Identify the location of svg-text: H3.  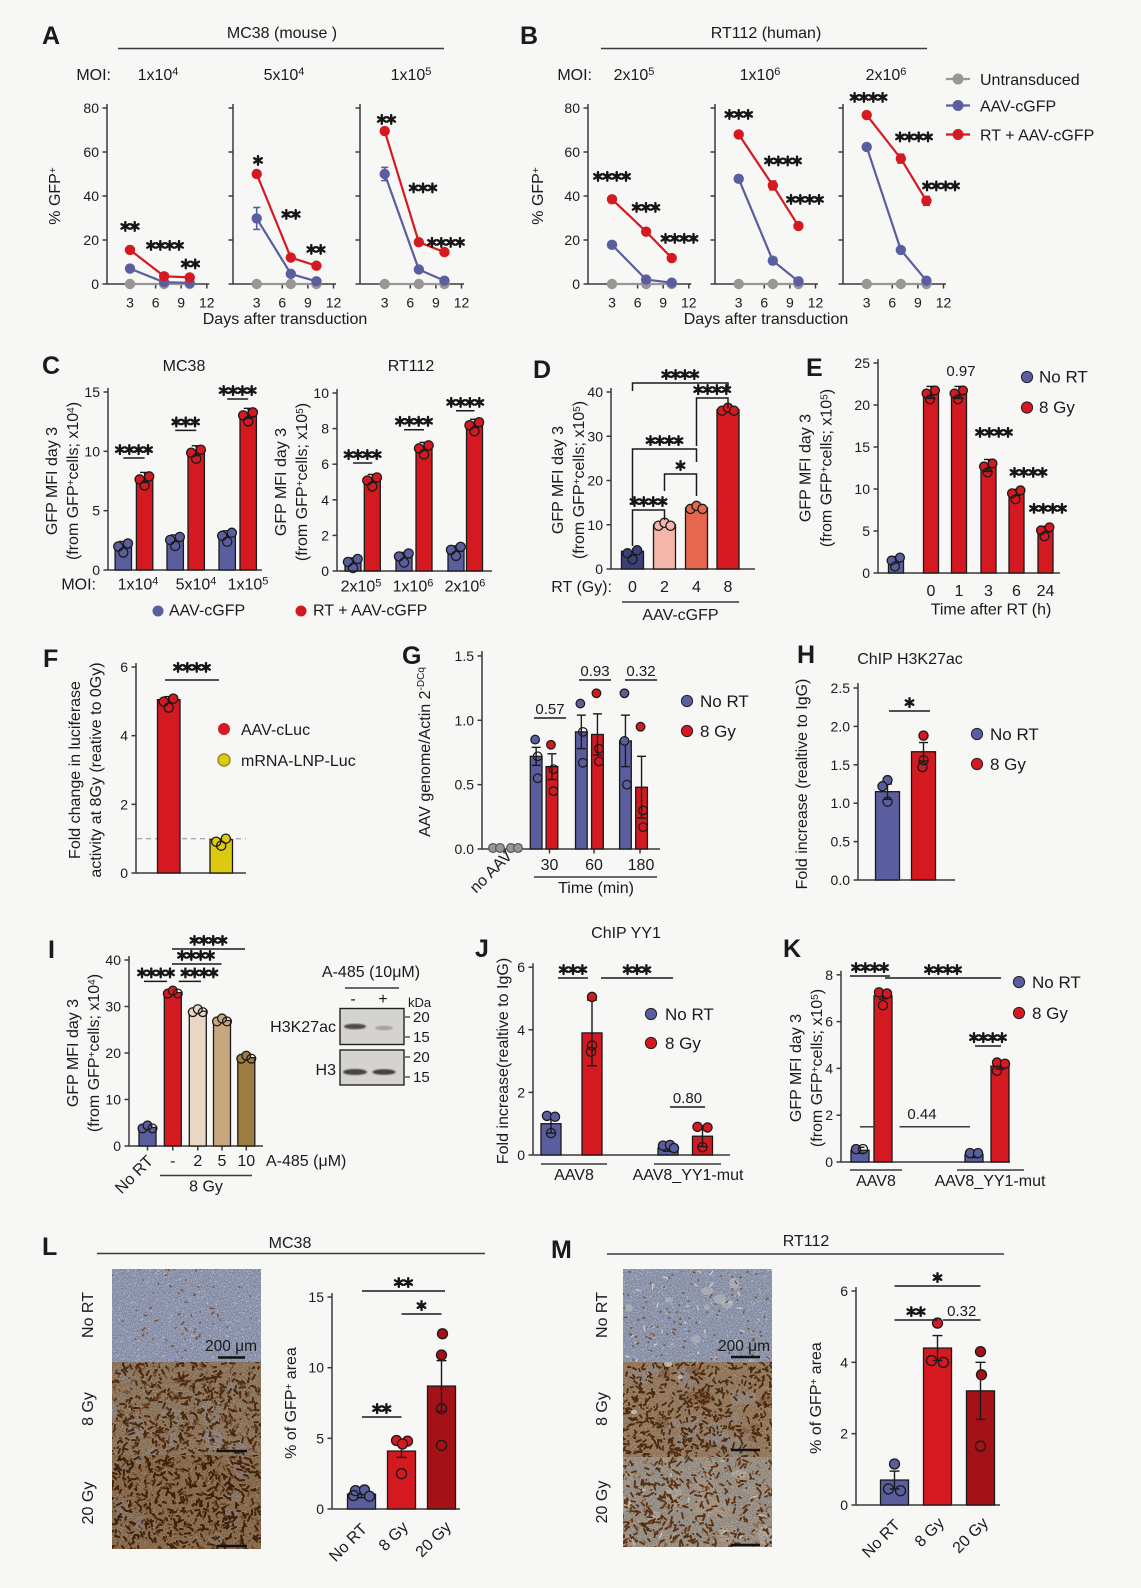
(326, 1070).